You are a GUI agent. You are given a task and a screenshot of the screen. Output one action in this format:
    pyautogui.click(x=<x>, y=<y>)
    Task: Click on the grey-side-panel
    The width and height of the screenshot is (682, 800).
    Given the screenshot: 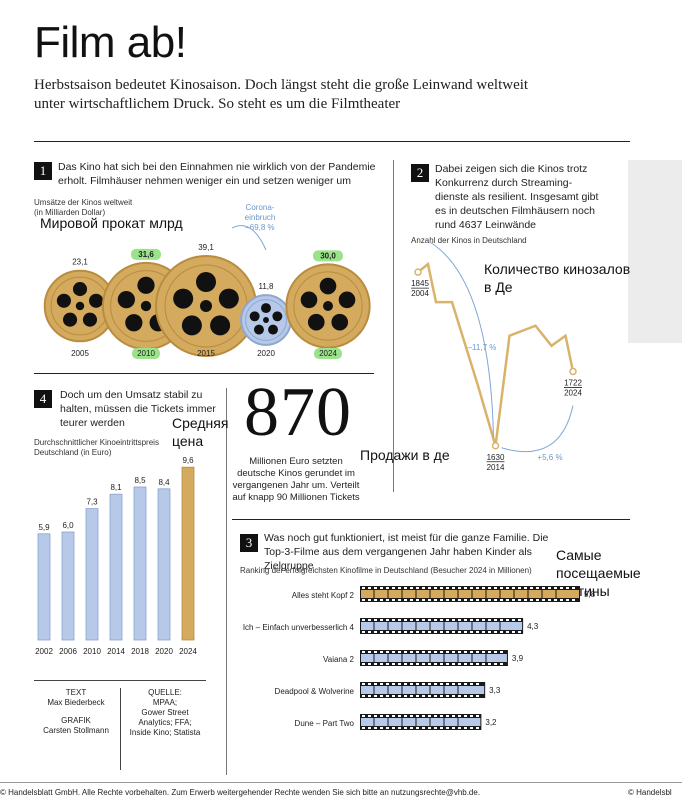 What is the action you would take?
    pyautogui.click(x=655, y=251)
    